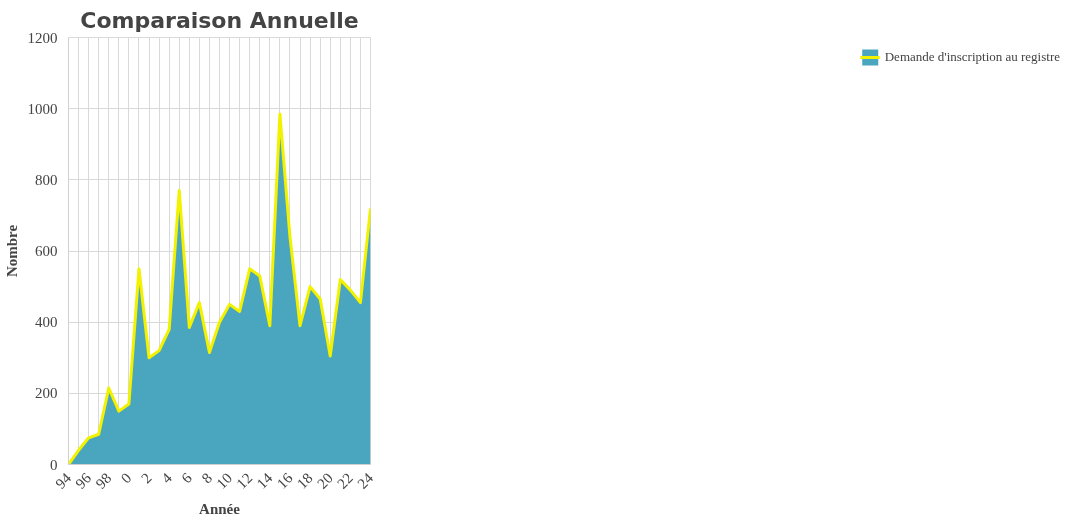 Image resolution: width=1078 pixels, height=527 pixels. I want to click on x-axis-title: Année, so click(220, 509).